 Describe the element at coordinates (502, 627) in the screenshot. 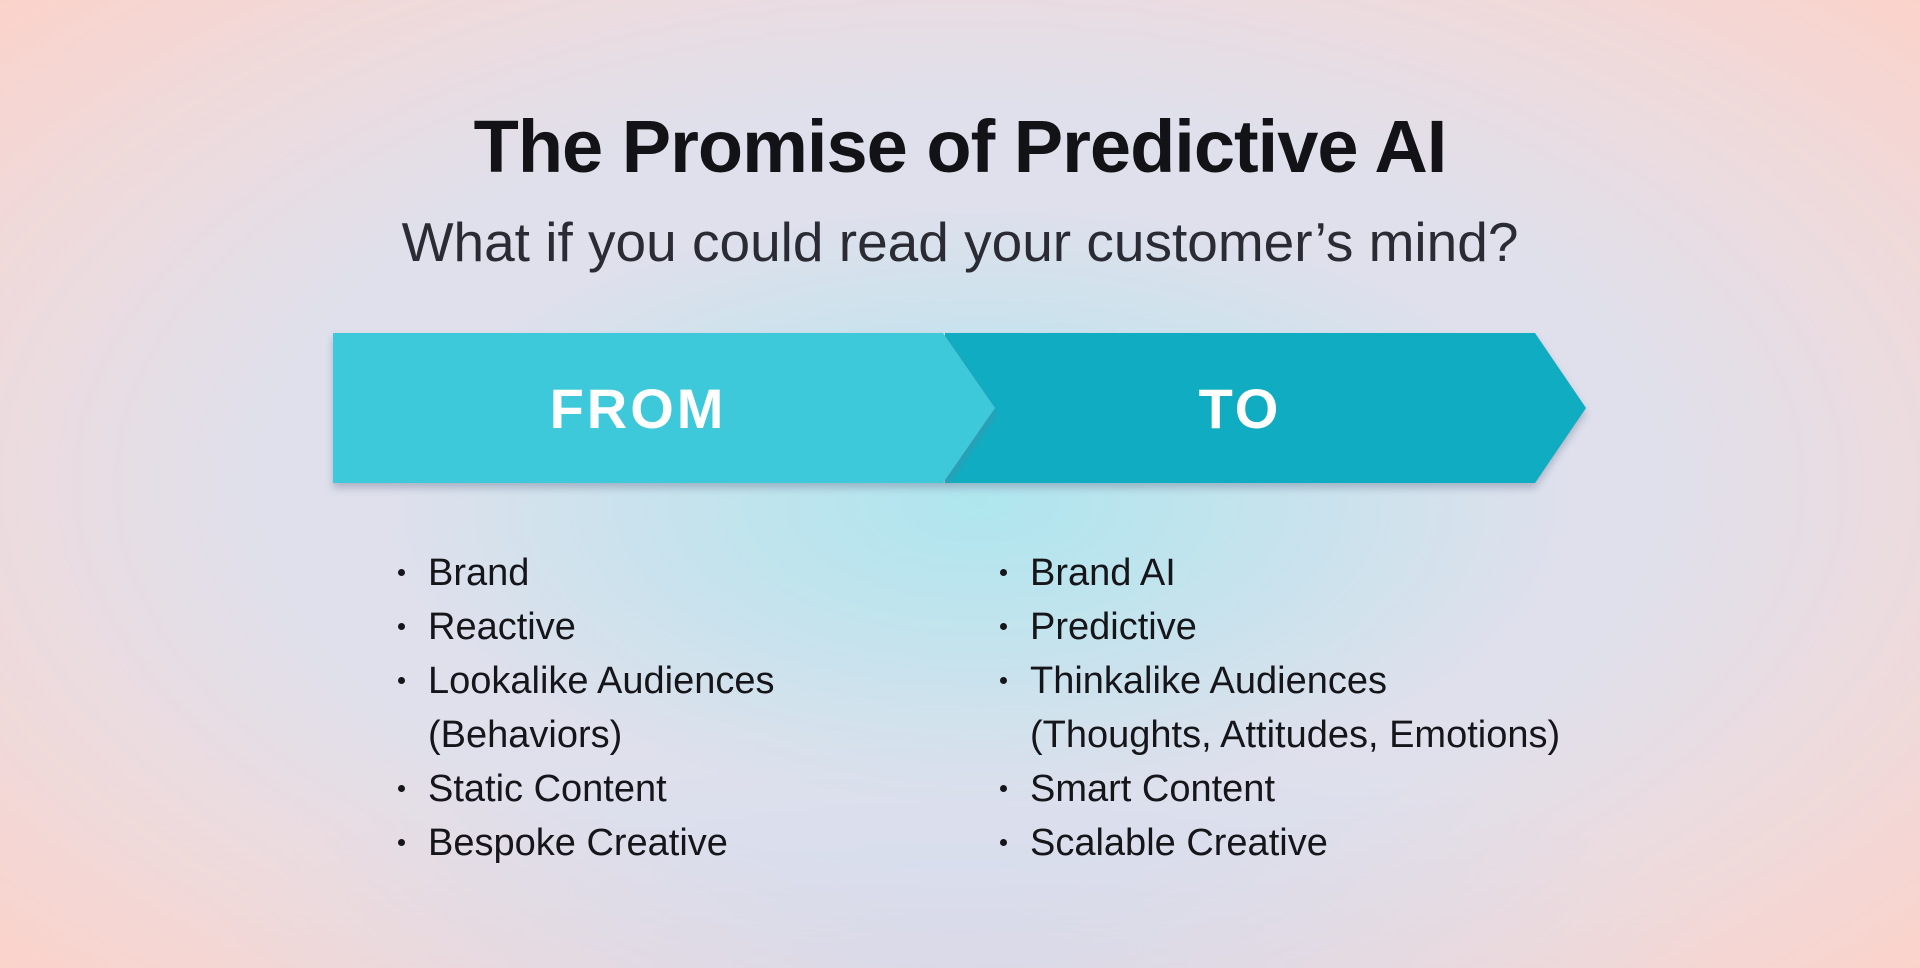

I see `list-item-line: Reactive` at that location.